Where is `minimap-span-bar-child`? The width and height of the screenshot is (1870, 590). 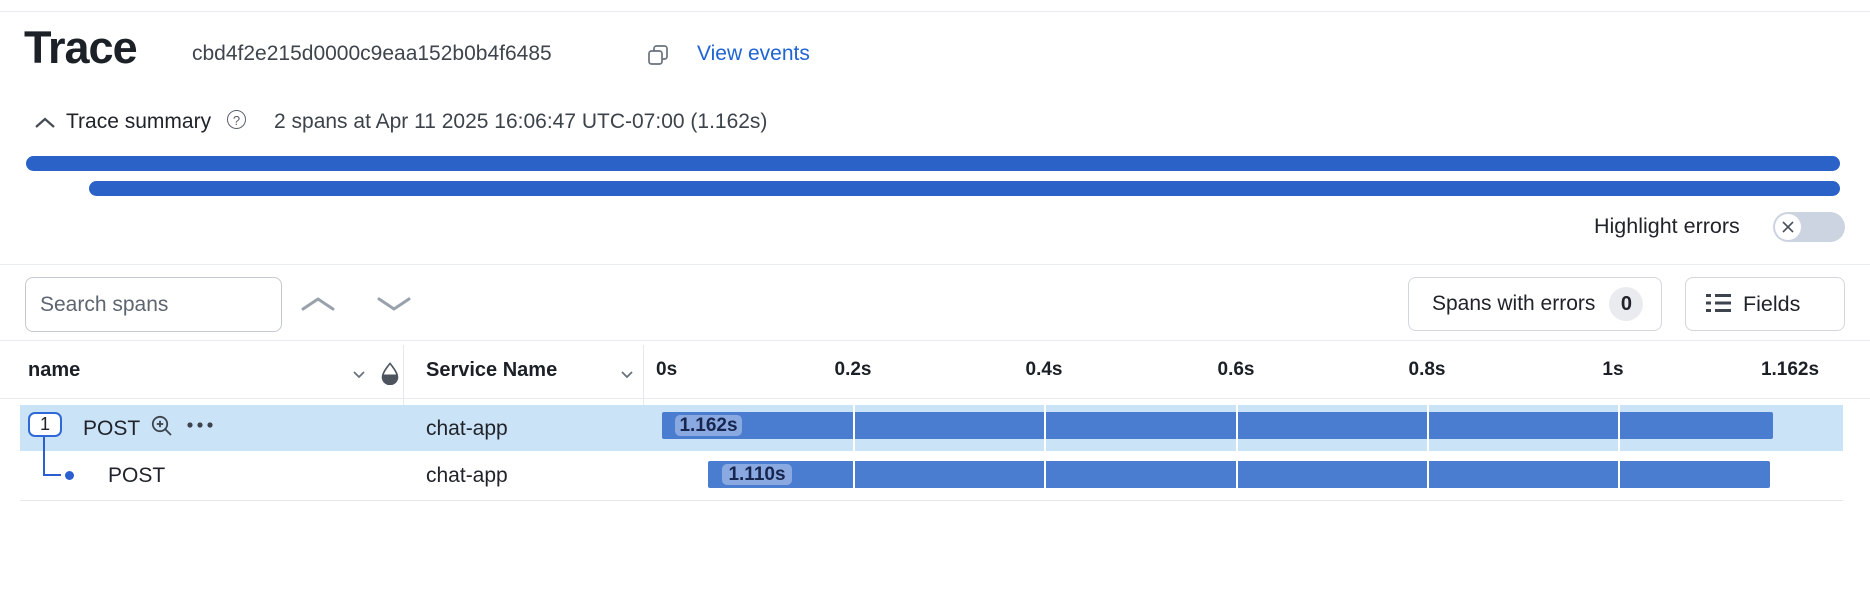 minimap-span-bar-child is located at coordinates (964, 188).